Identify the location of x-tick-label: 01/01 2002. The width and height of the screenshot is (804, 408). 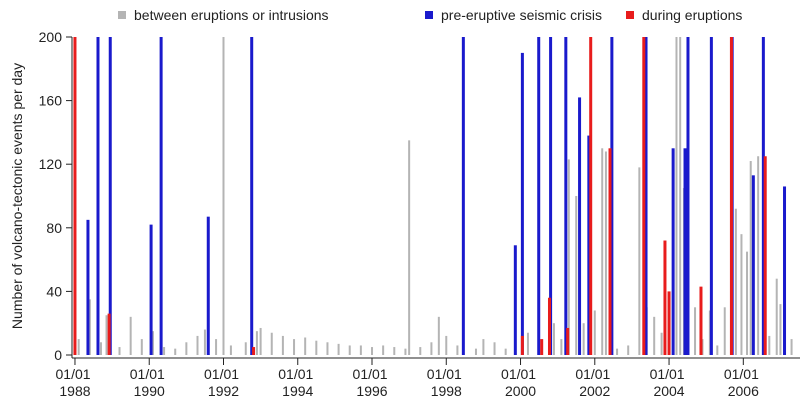
(594, 382).